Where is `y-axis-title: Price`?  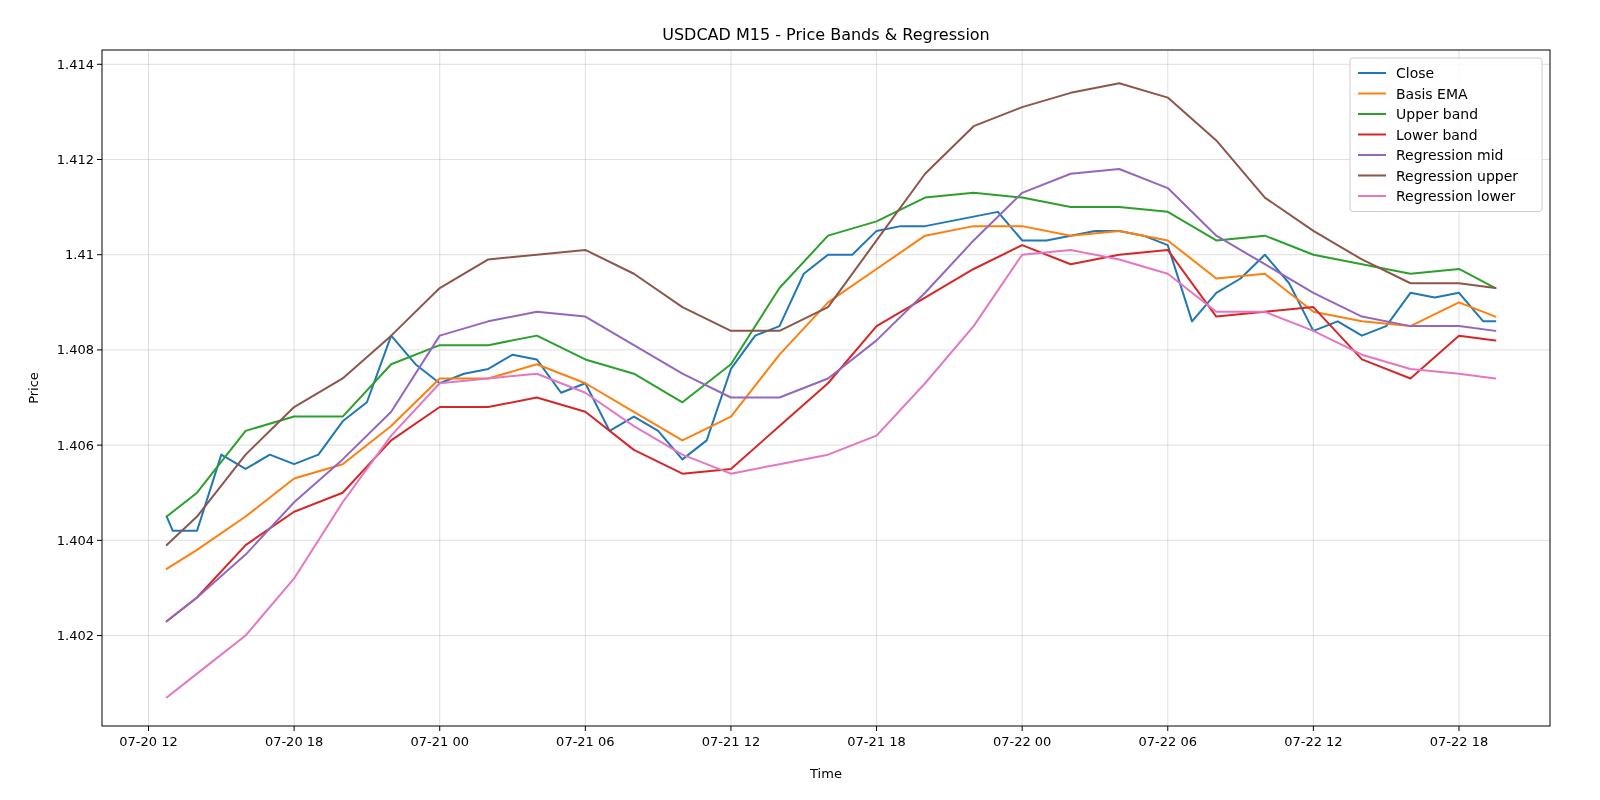 y-axis-title: Price is located at coordinates (33, 388).